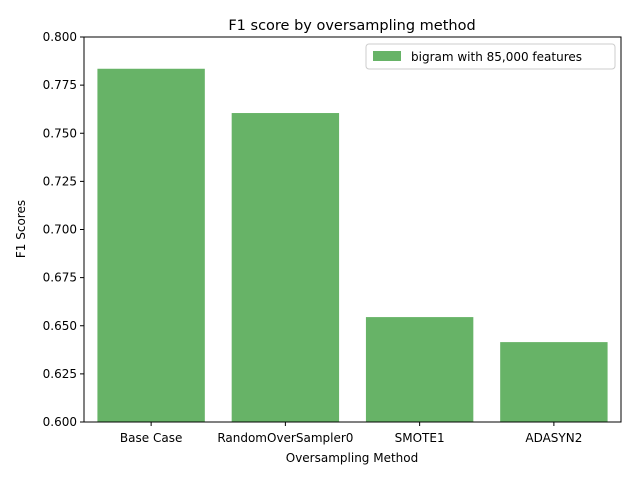 The image size is (640, 480). Describe the element at coordinates (60, 278) in the screenshot. I see `y-tick-label: 0.675` at that location.